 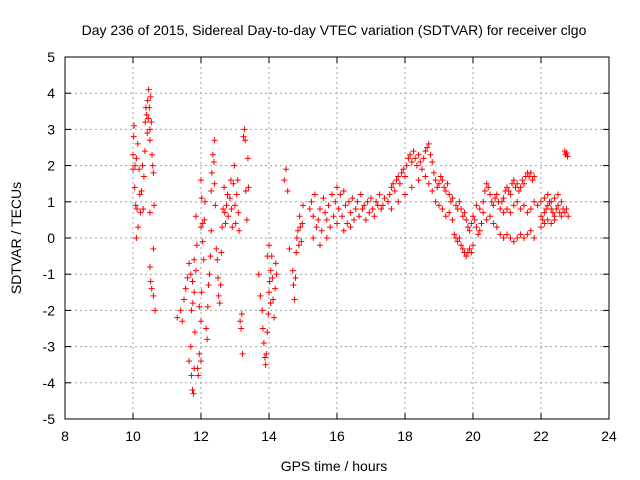 What do you see at coordinates (51, 202) in the screenshot?
I see `y-tick-label: 1` at bounding box center [51, 202].